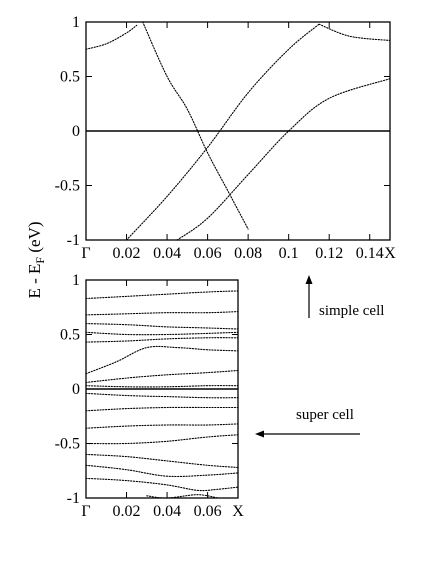 The width and height of the screenshot is (436, 564). Describe the element at coordinates (167, 253) in the screenshot. I see `simple-cell-x-tick-label: 0.04` at that location.